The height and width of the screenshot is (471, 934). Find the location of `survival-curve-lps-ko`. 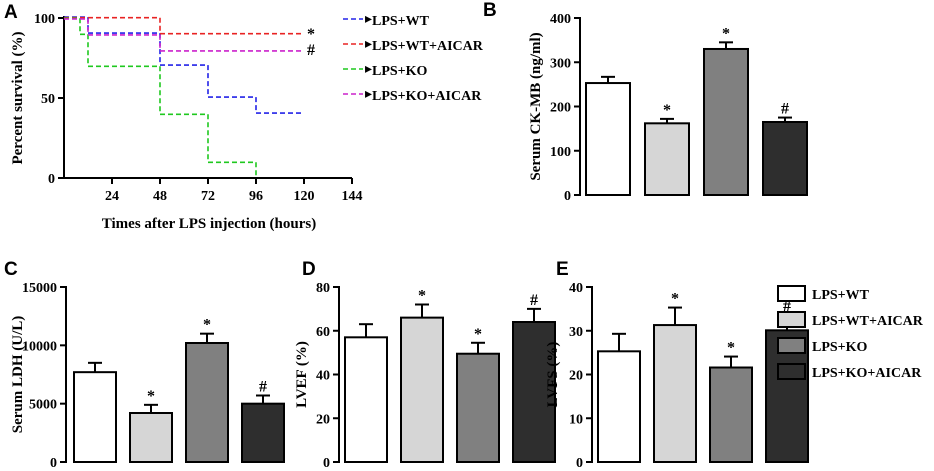

survival-curve-lps-ko is located at coordinates (160, 98).